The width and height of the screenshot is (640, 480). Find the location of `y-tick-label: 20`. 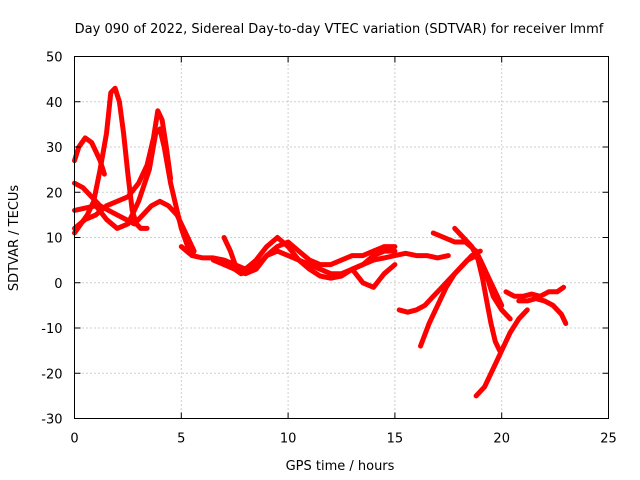

y-tick-label: 20 is located at coordinates (54, 193).